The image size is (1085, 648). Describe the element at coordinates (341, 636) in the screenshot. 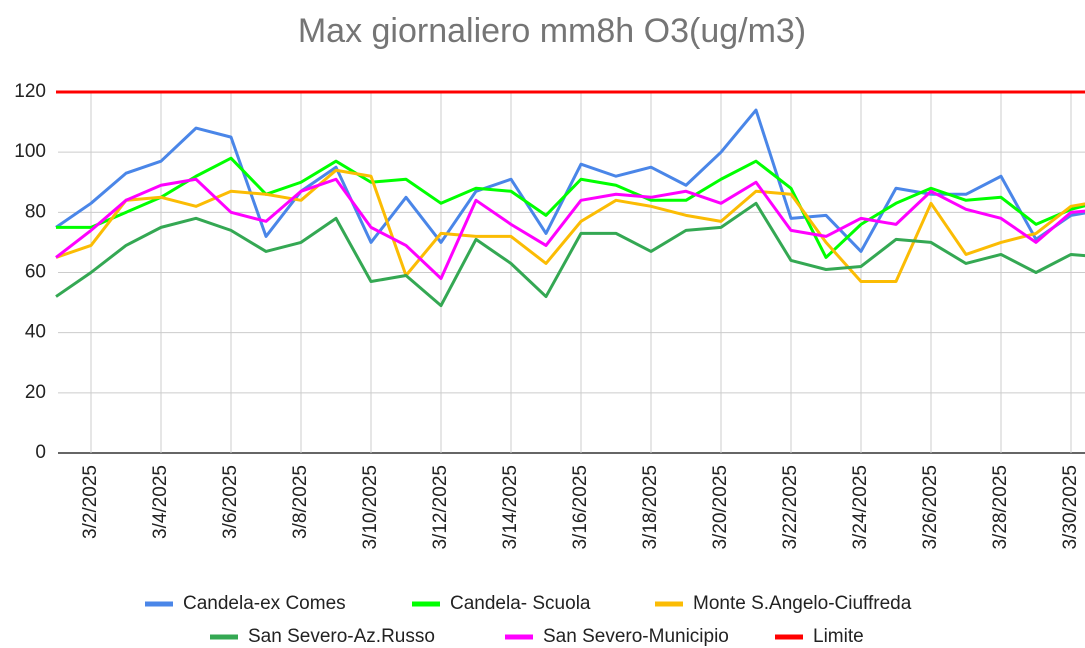

I see `legend-label: San Severo-Az.Russo` at that location.